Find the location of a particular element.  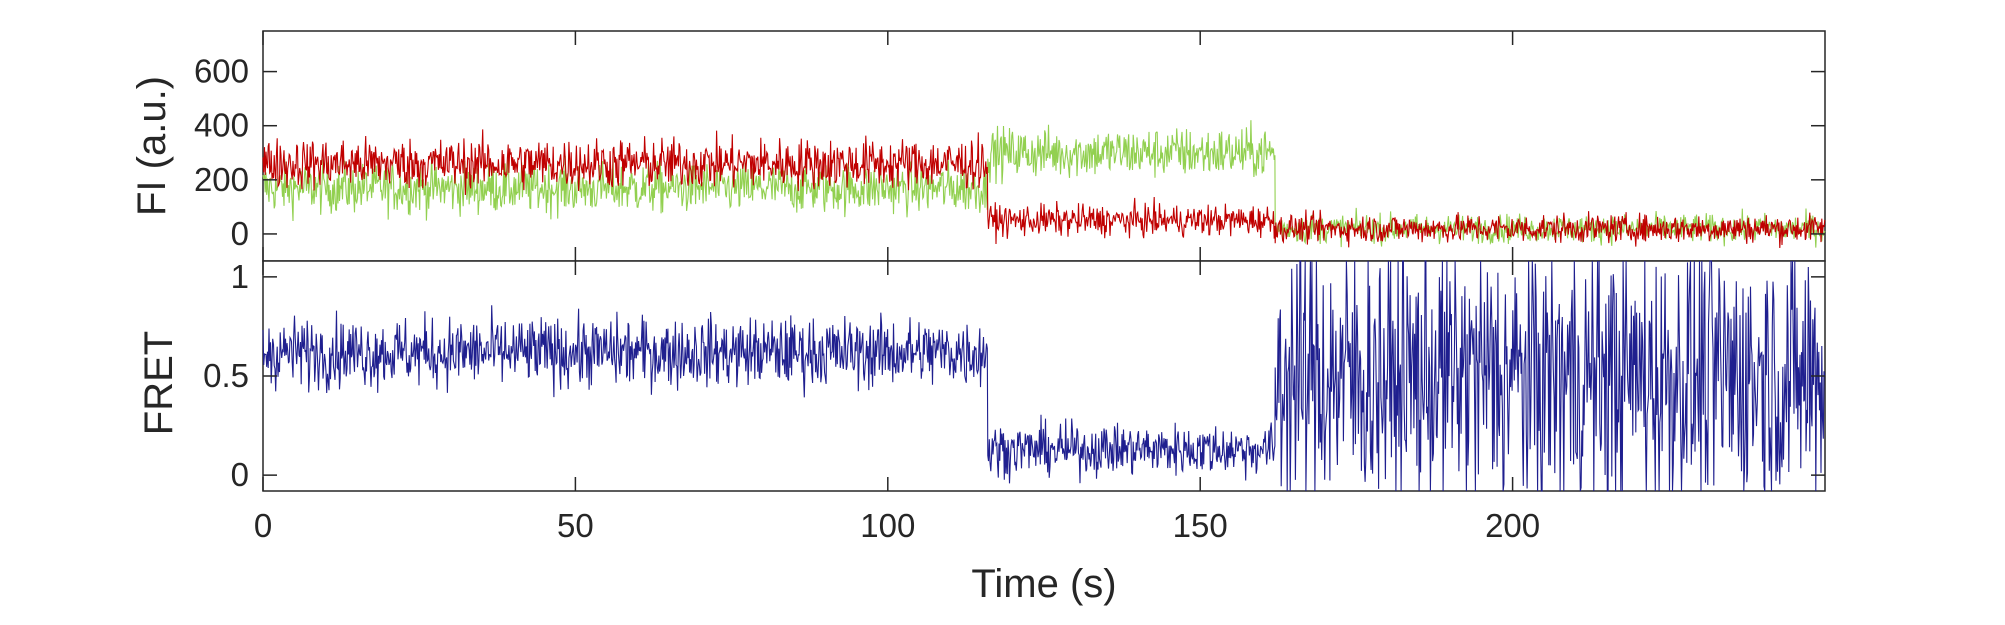

time-xtick-label: 50 is located at coordinates (575, 525).